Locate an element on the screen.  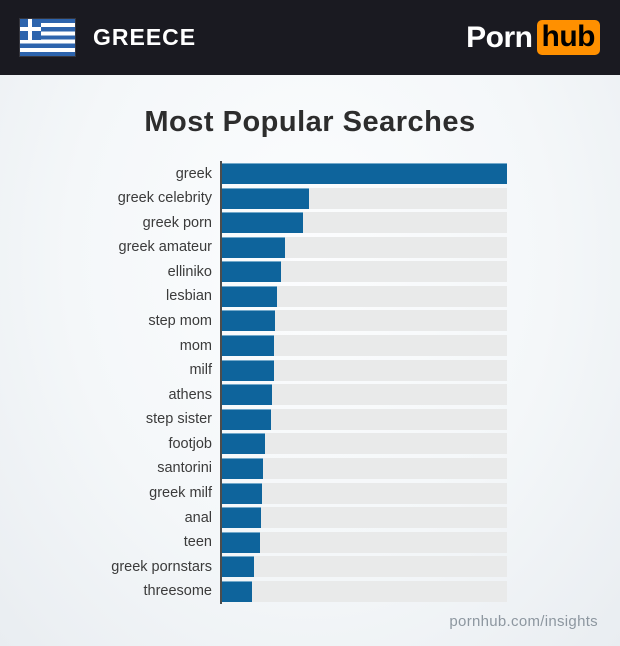
bar-label: greek celebrity is located at coordinates (164, 198).